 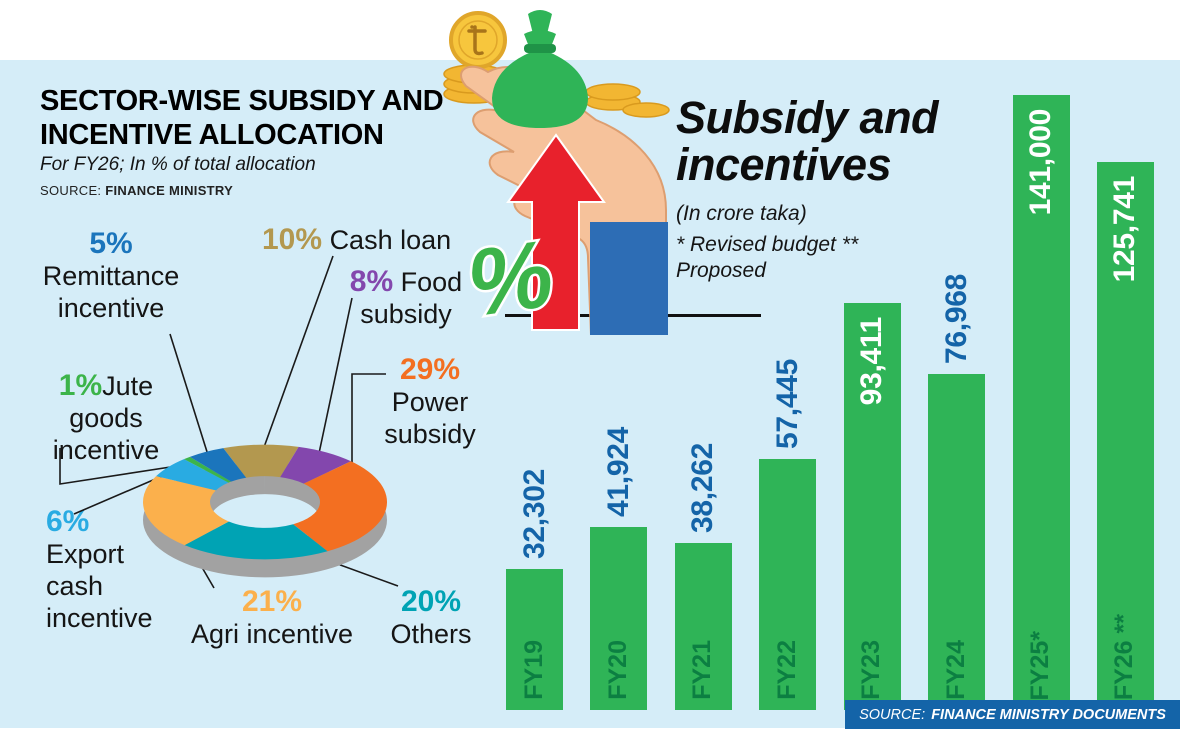 I want to click on remittance-text-2: incentive, so click(x=111, y=308).